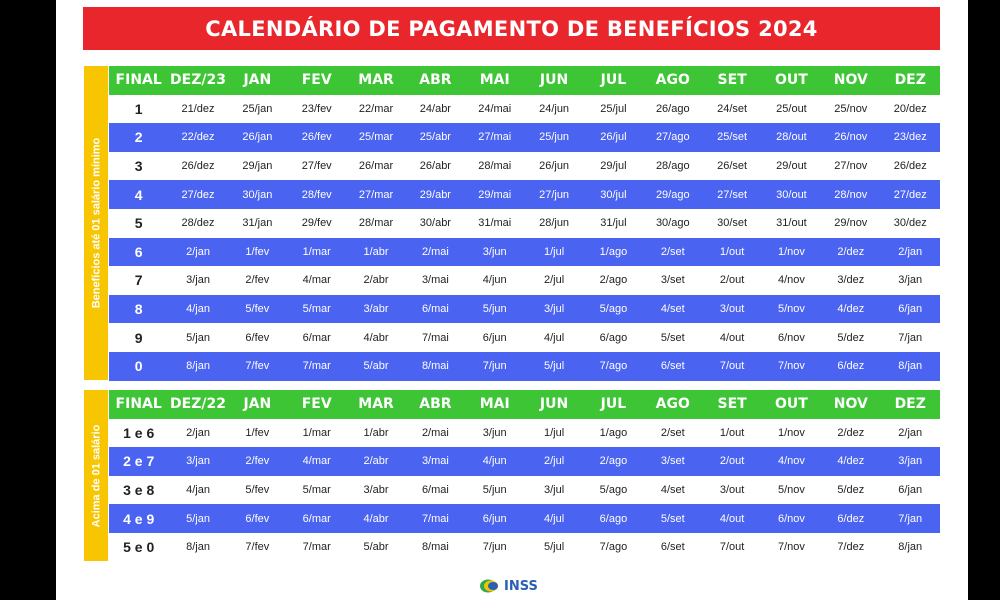  I want to click on payment-date-cell: 2/dez, so click(851, 252).